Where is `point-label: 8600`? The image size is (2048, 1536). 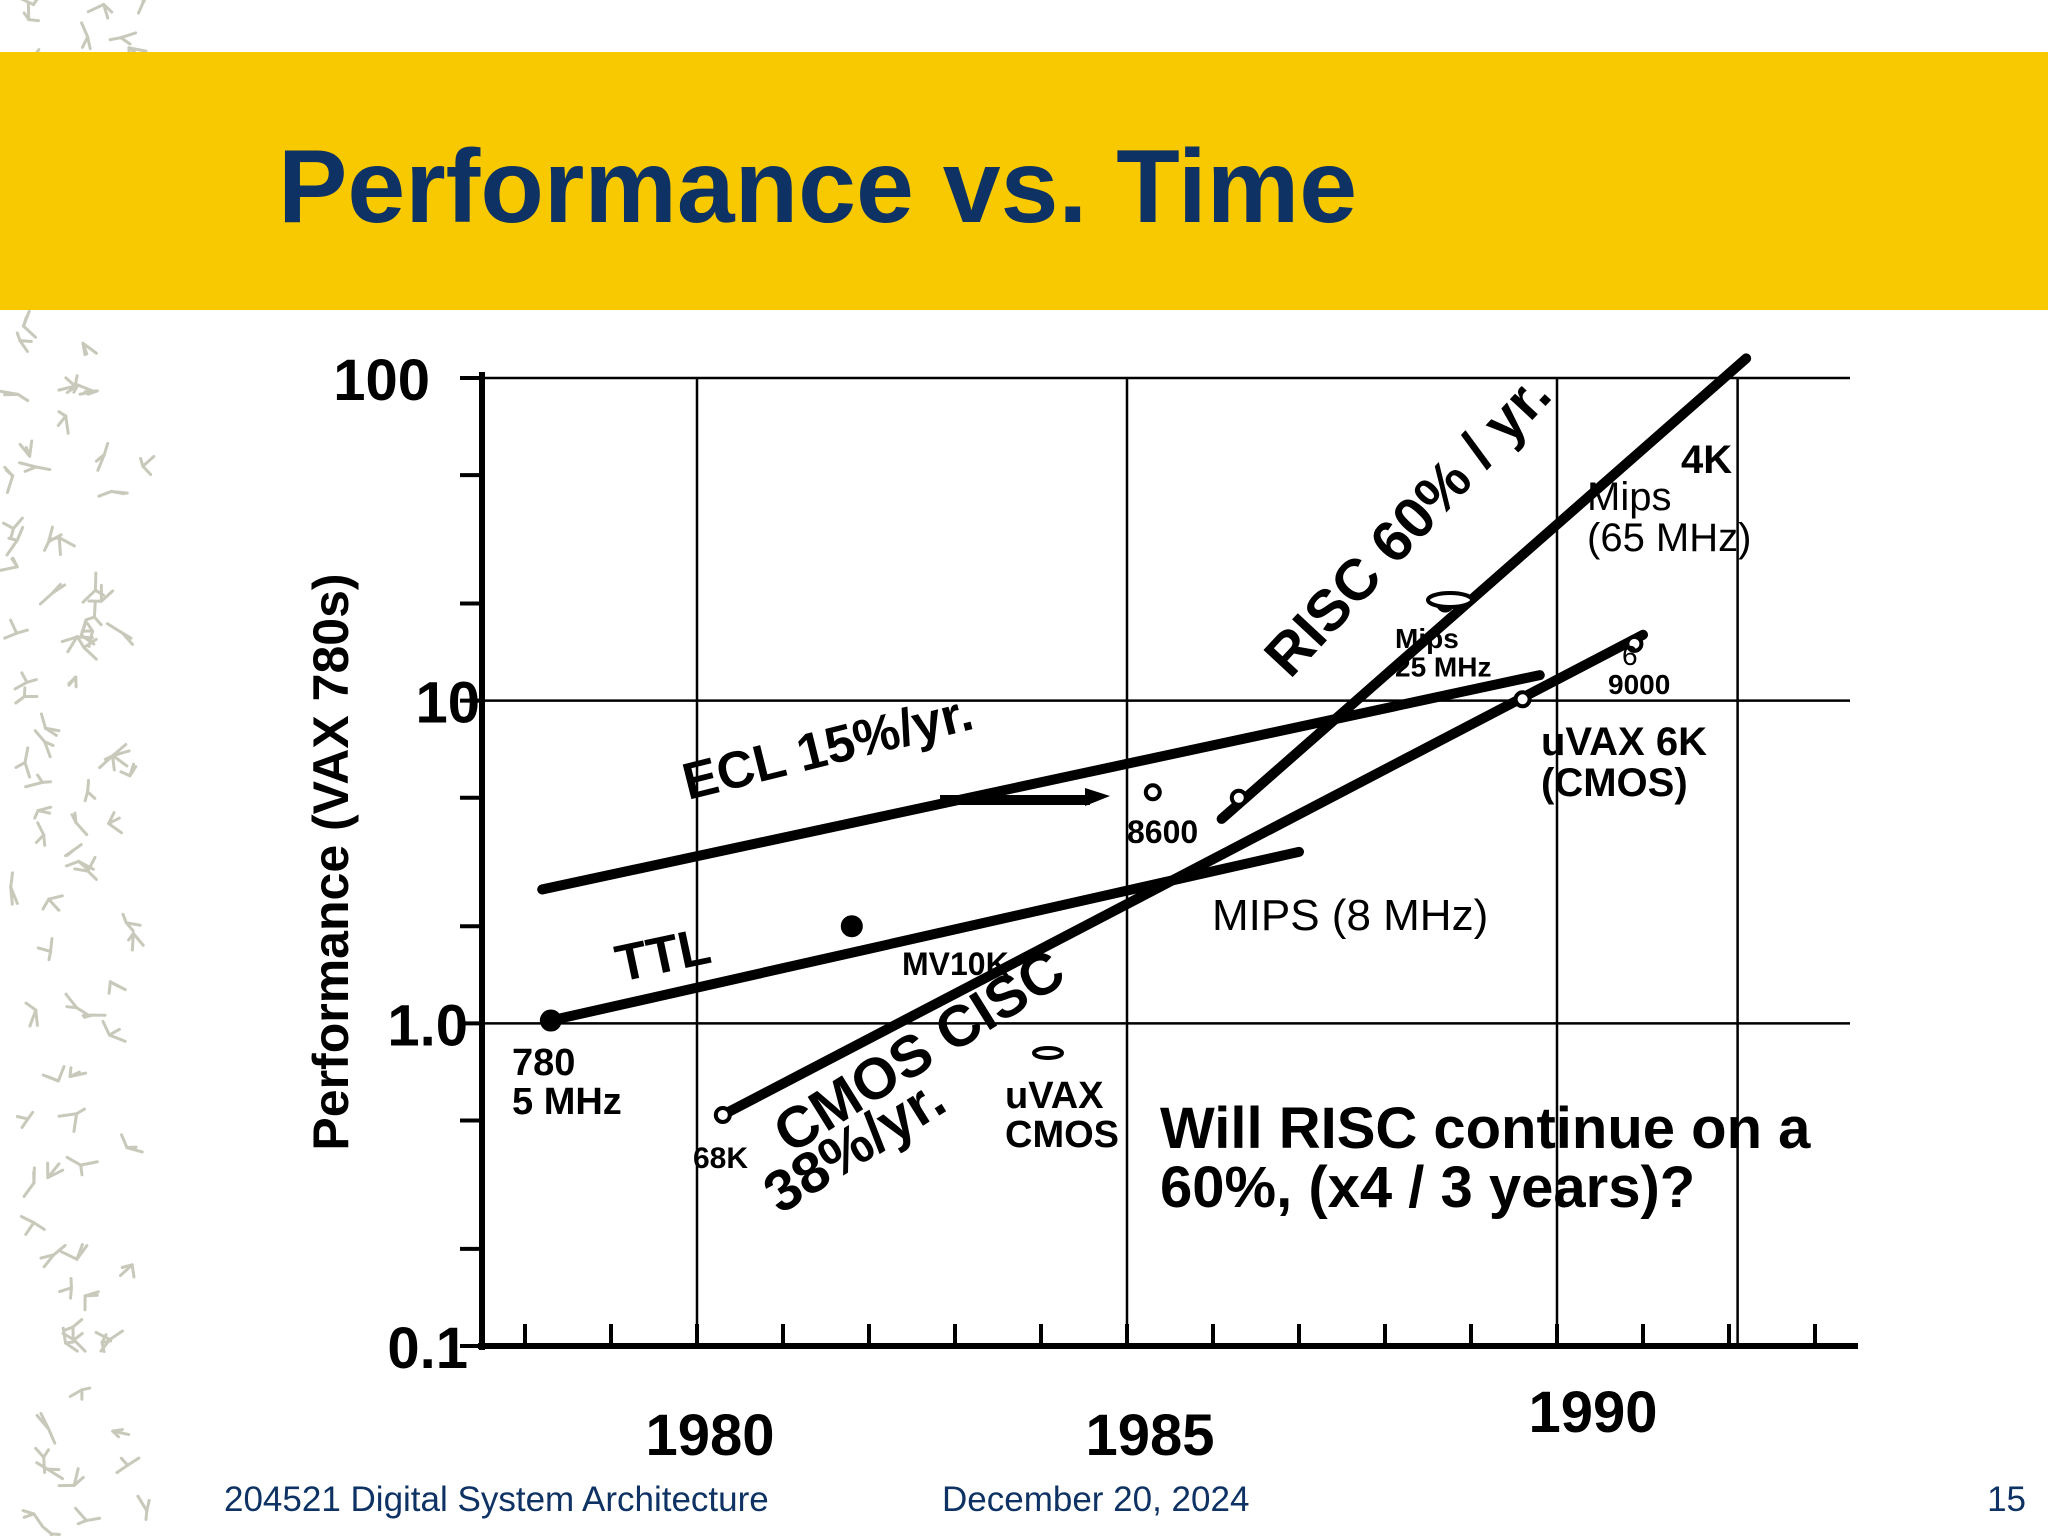 point-label: 8600 is located at coordinates (1162, 832).